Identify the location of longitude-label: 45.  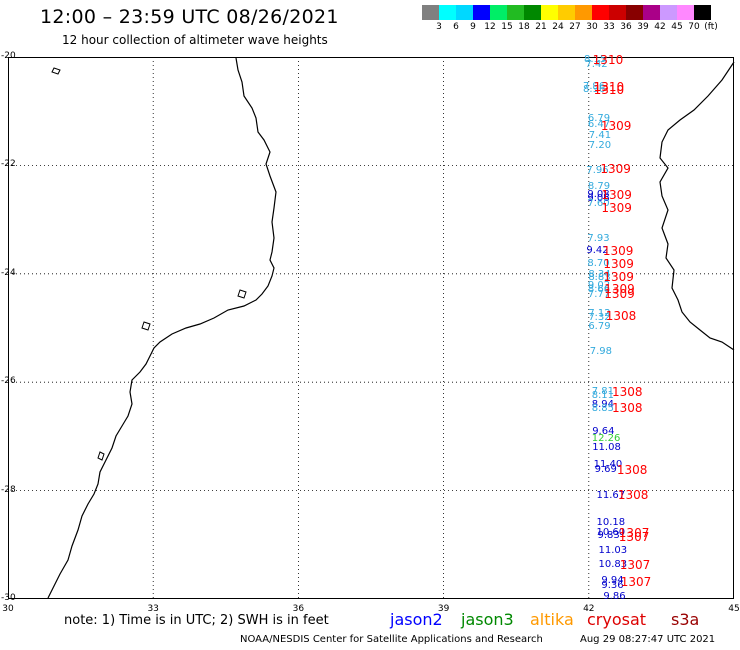
(734, 609).